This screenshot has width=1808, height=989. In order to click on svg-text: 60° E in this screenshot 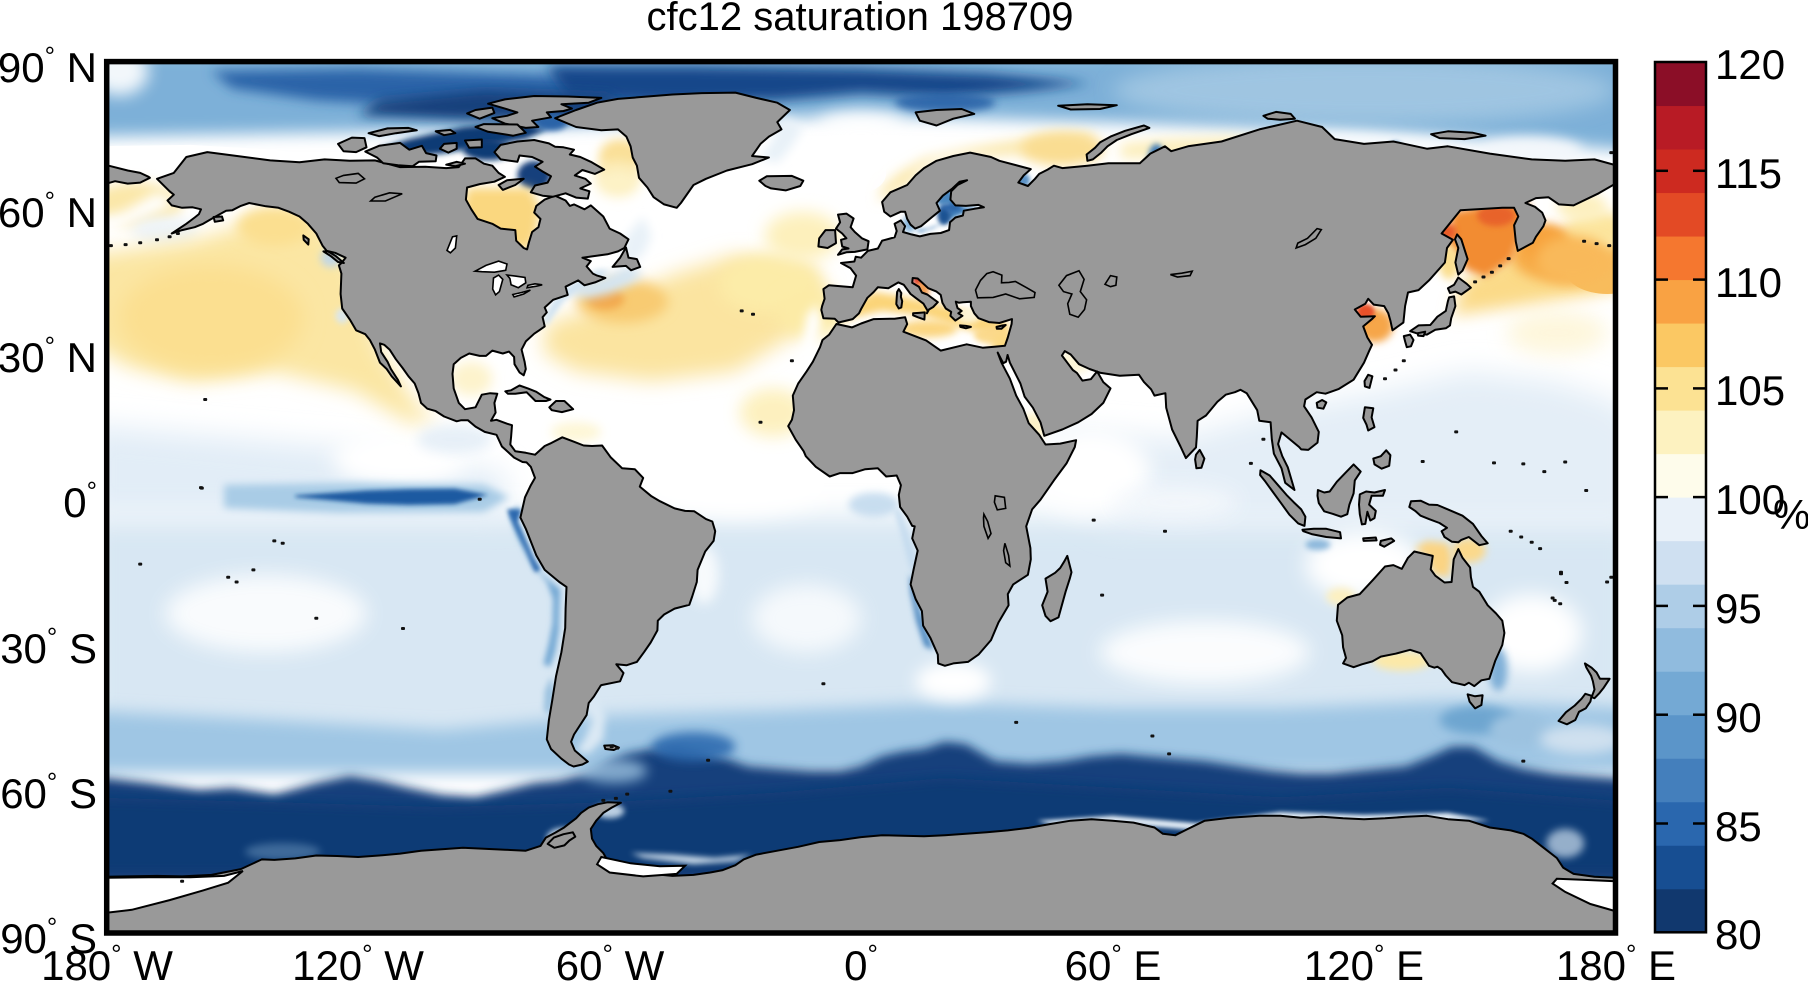, I will do `click(1113, 961)`.